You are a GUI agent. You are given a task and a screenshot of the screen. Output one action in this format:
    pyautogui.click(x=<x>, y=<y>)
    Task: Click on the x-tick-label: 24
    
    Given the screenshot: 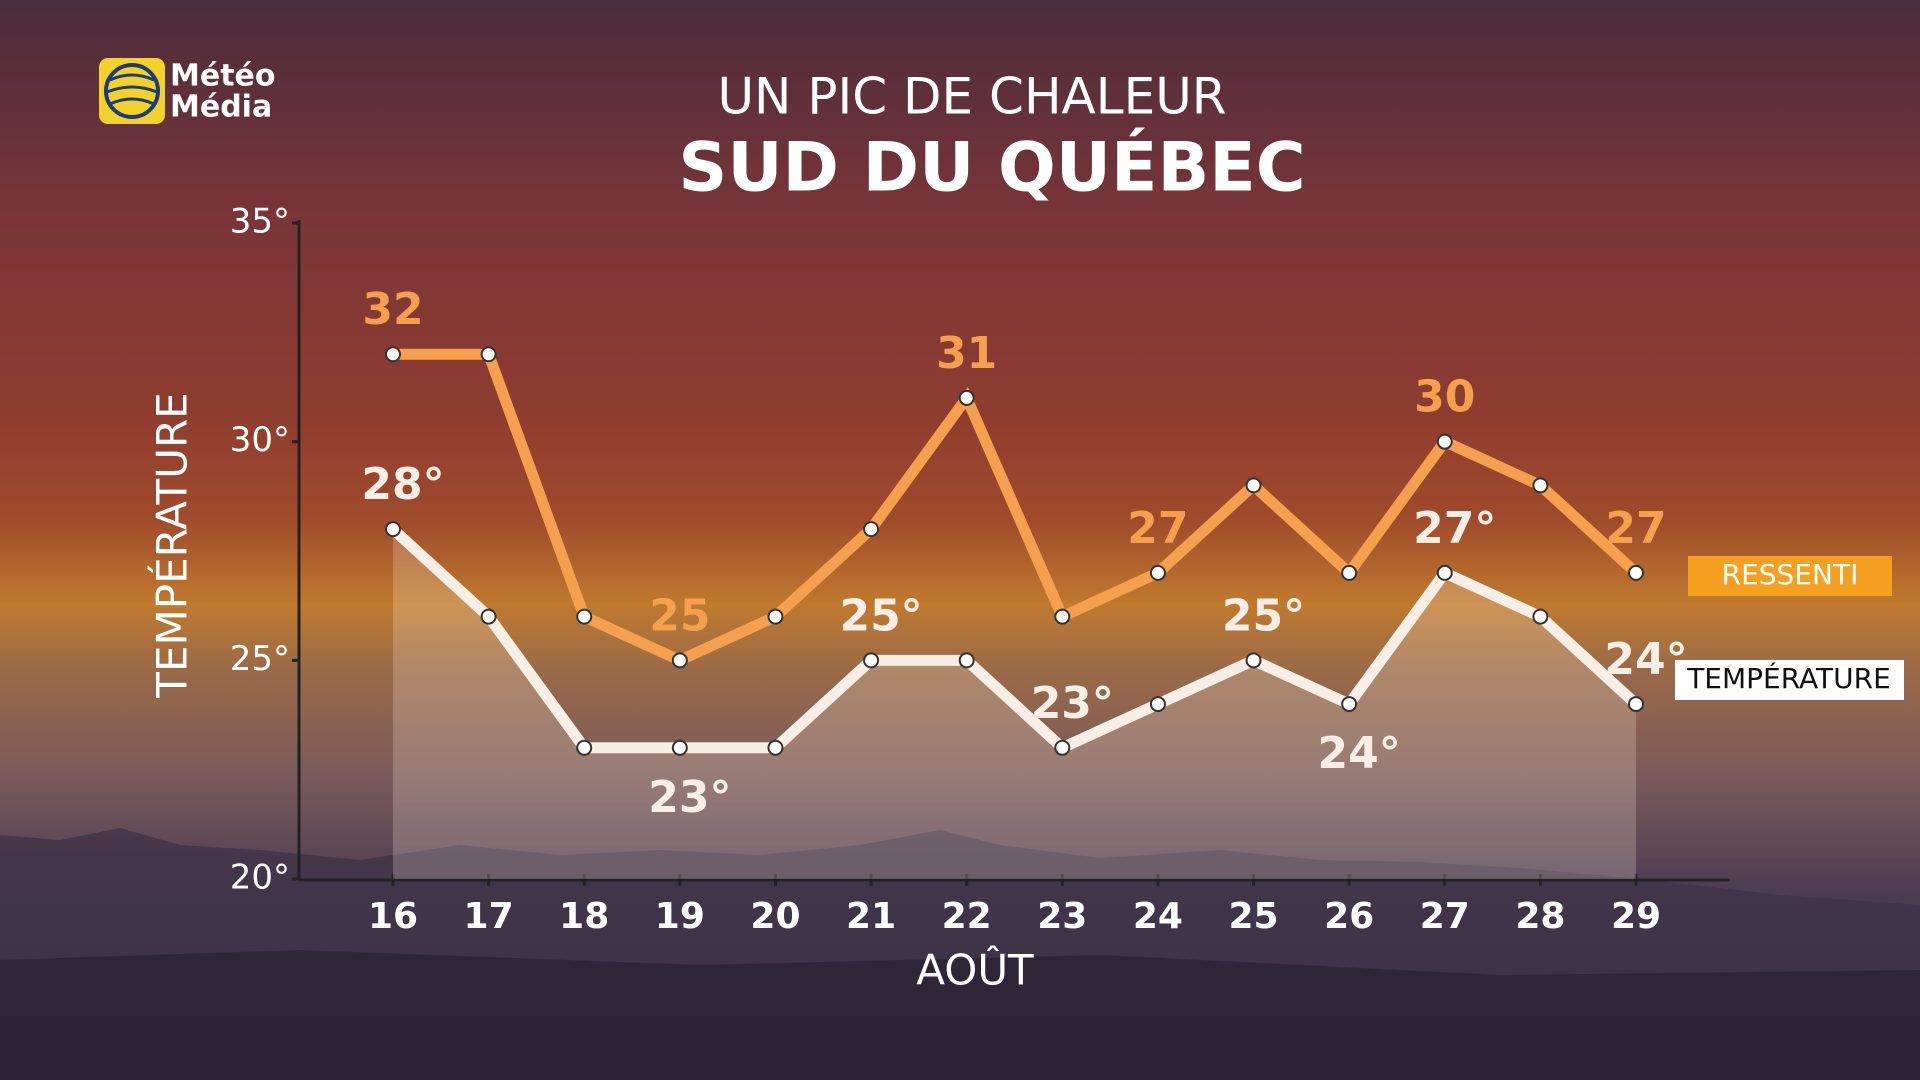 What is the action you would take?
    pyautogui.click(x=1158, y=916)
    